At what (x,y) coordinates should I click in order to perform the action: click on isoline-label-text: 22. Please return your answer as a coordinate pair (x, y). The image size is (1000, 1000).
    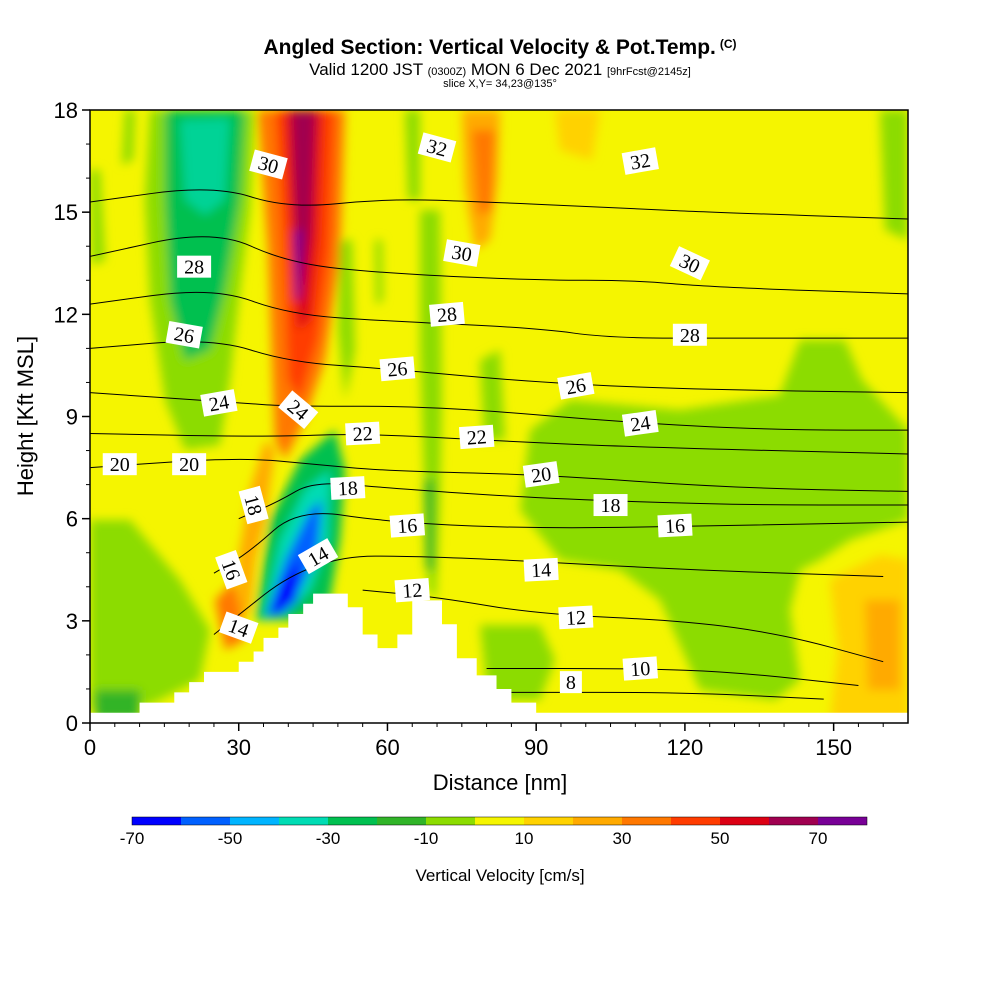
    Looking at the image, I should click on (362, 434).